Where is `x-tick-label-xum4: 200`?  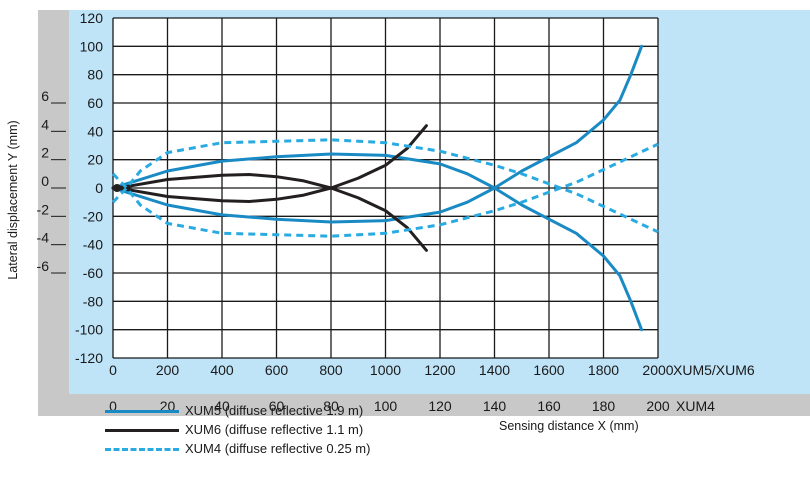 x-tick-label-xum4: 200 is located at coordinates (658, 406).